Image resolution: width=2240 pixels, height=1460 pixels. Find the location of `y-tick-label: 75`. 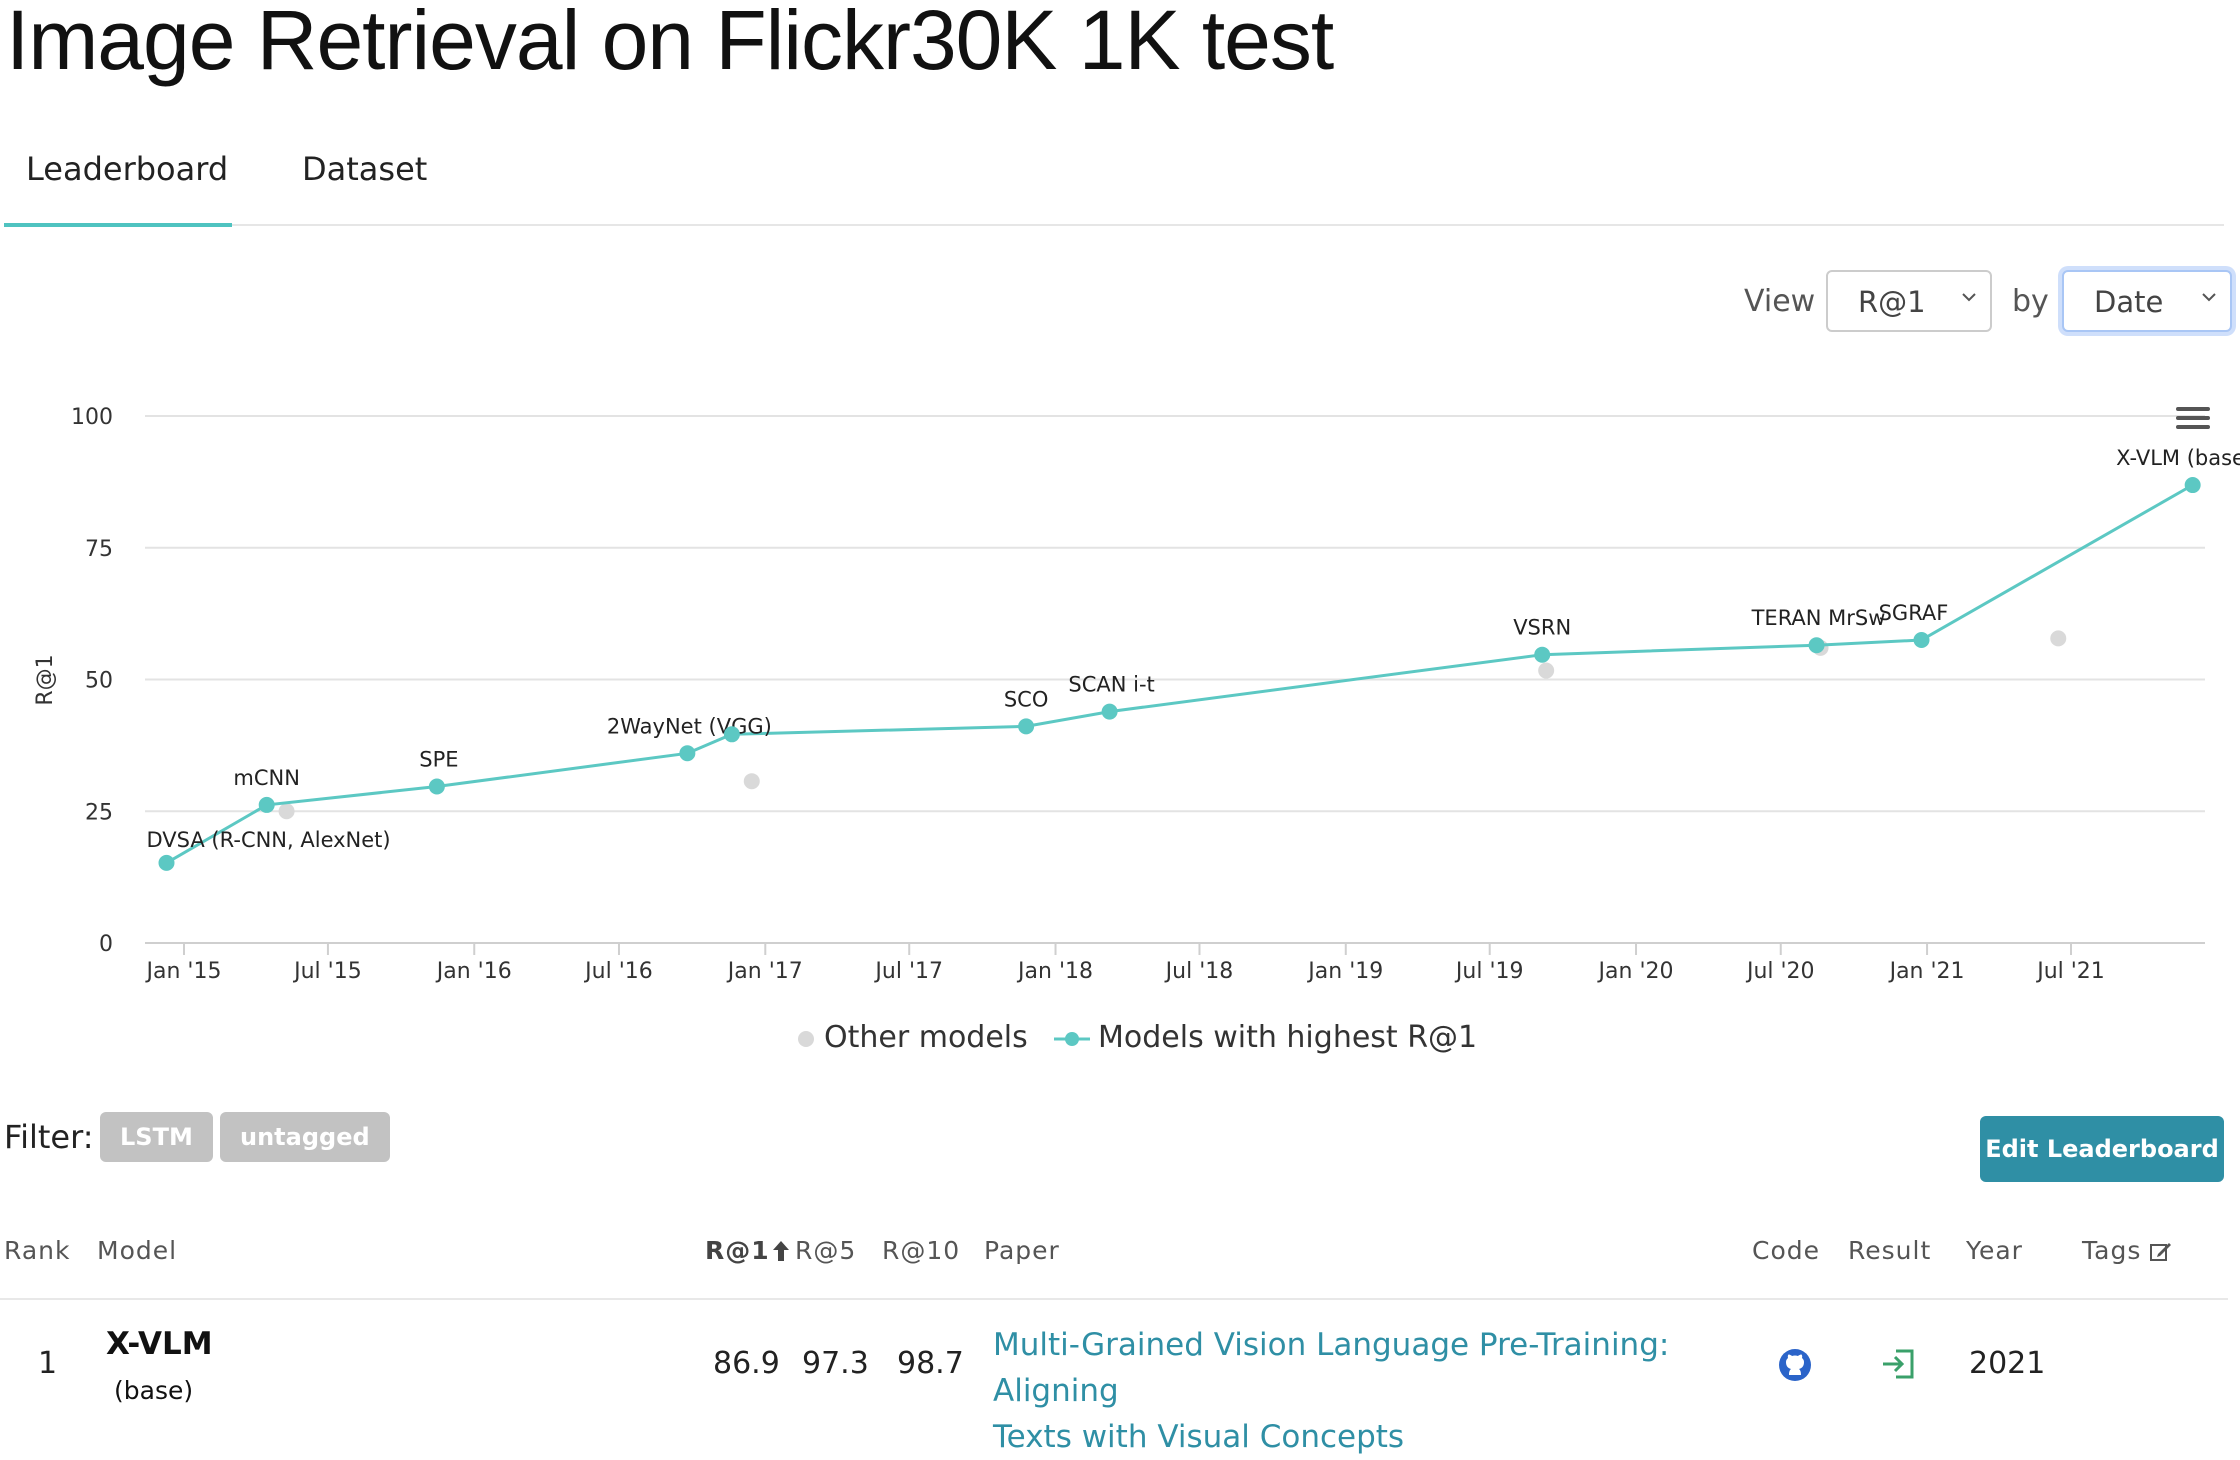

y-tick-label: 75 is located at coordinates (99, 549).